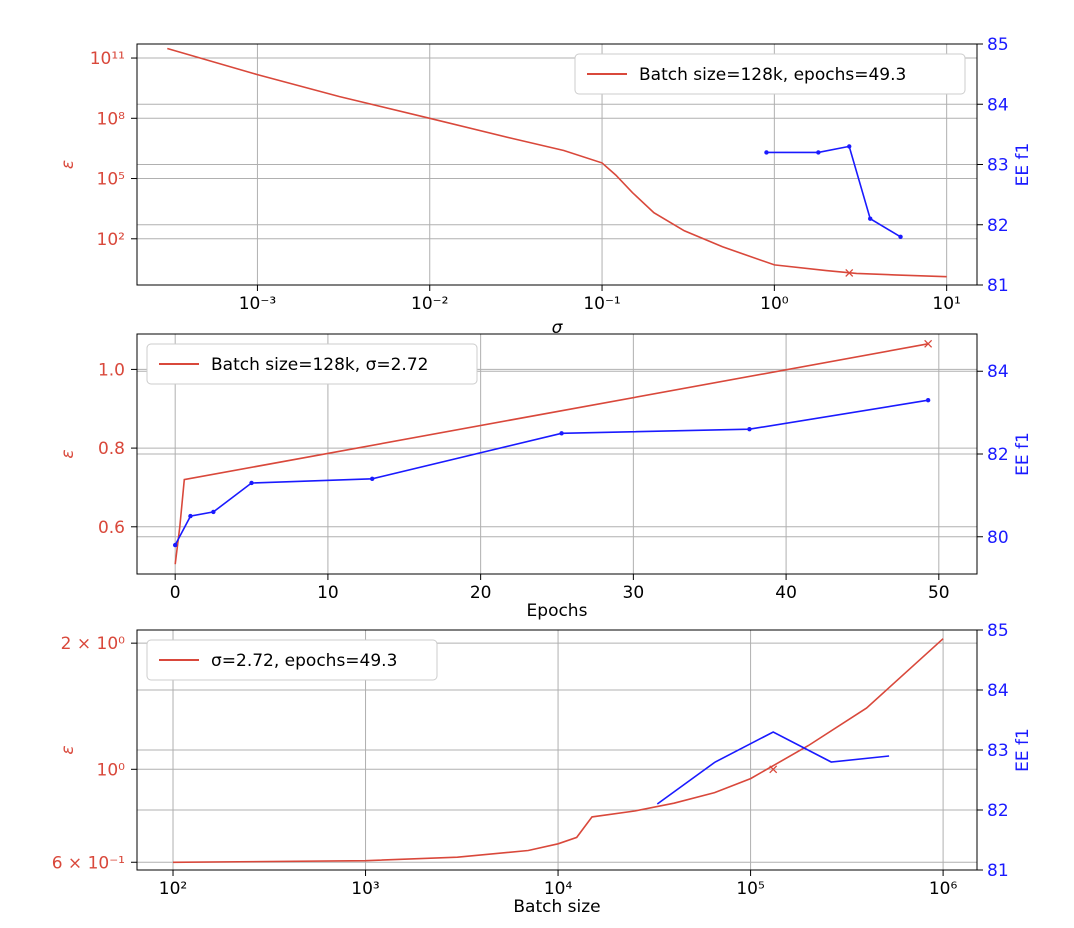 This screenshot has height=928, width=1074. Describe the element at coordinates (111, 449) in the screenshot. I see `y-left-tick-label: 0.8` at that location.